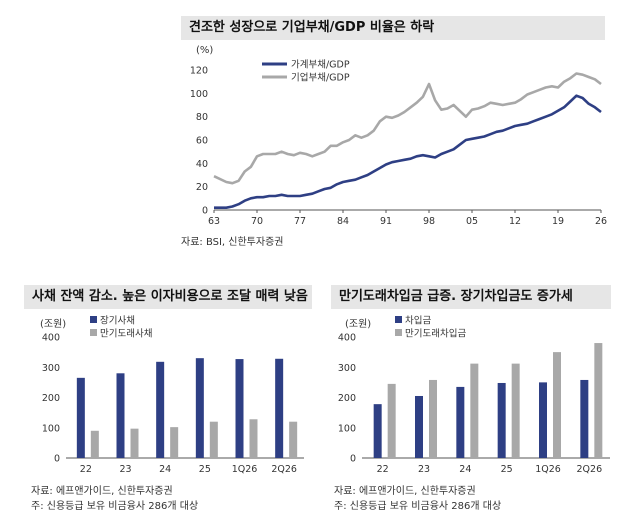  Describe the element at coordinates (558, 221) in the screenshot. I see `x-tick-label: 19` at that location.